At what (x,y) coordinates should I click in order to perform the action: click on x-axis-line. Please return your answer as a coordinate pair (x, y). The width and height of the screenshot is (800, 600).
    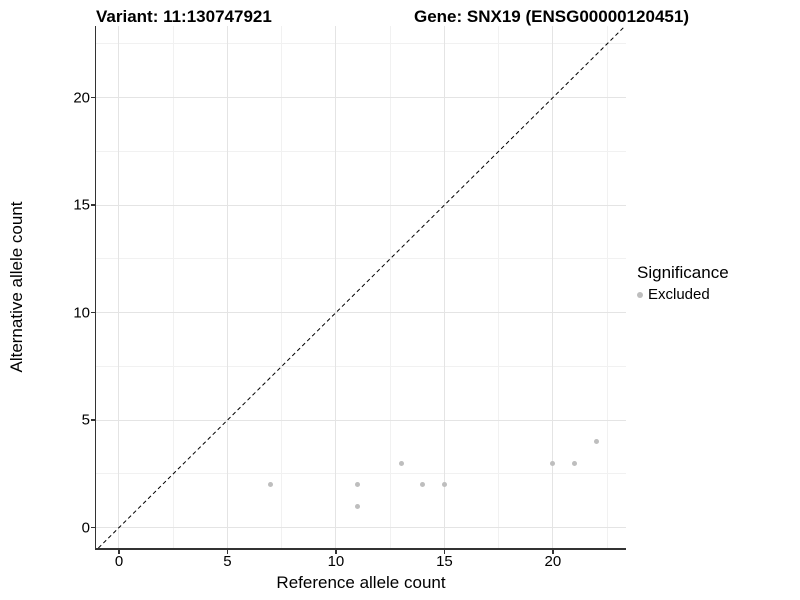
    Looking at the image, I should click on (360, 549).